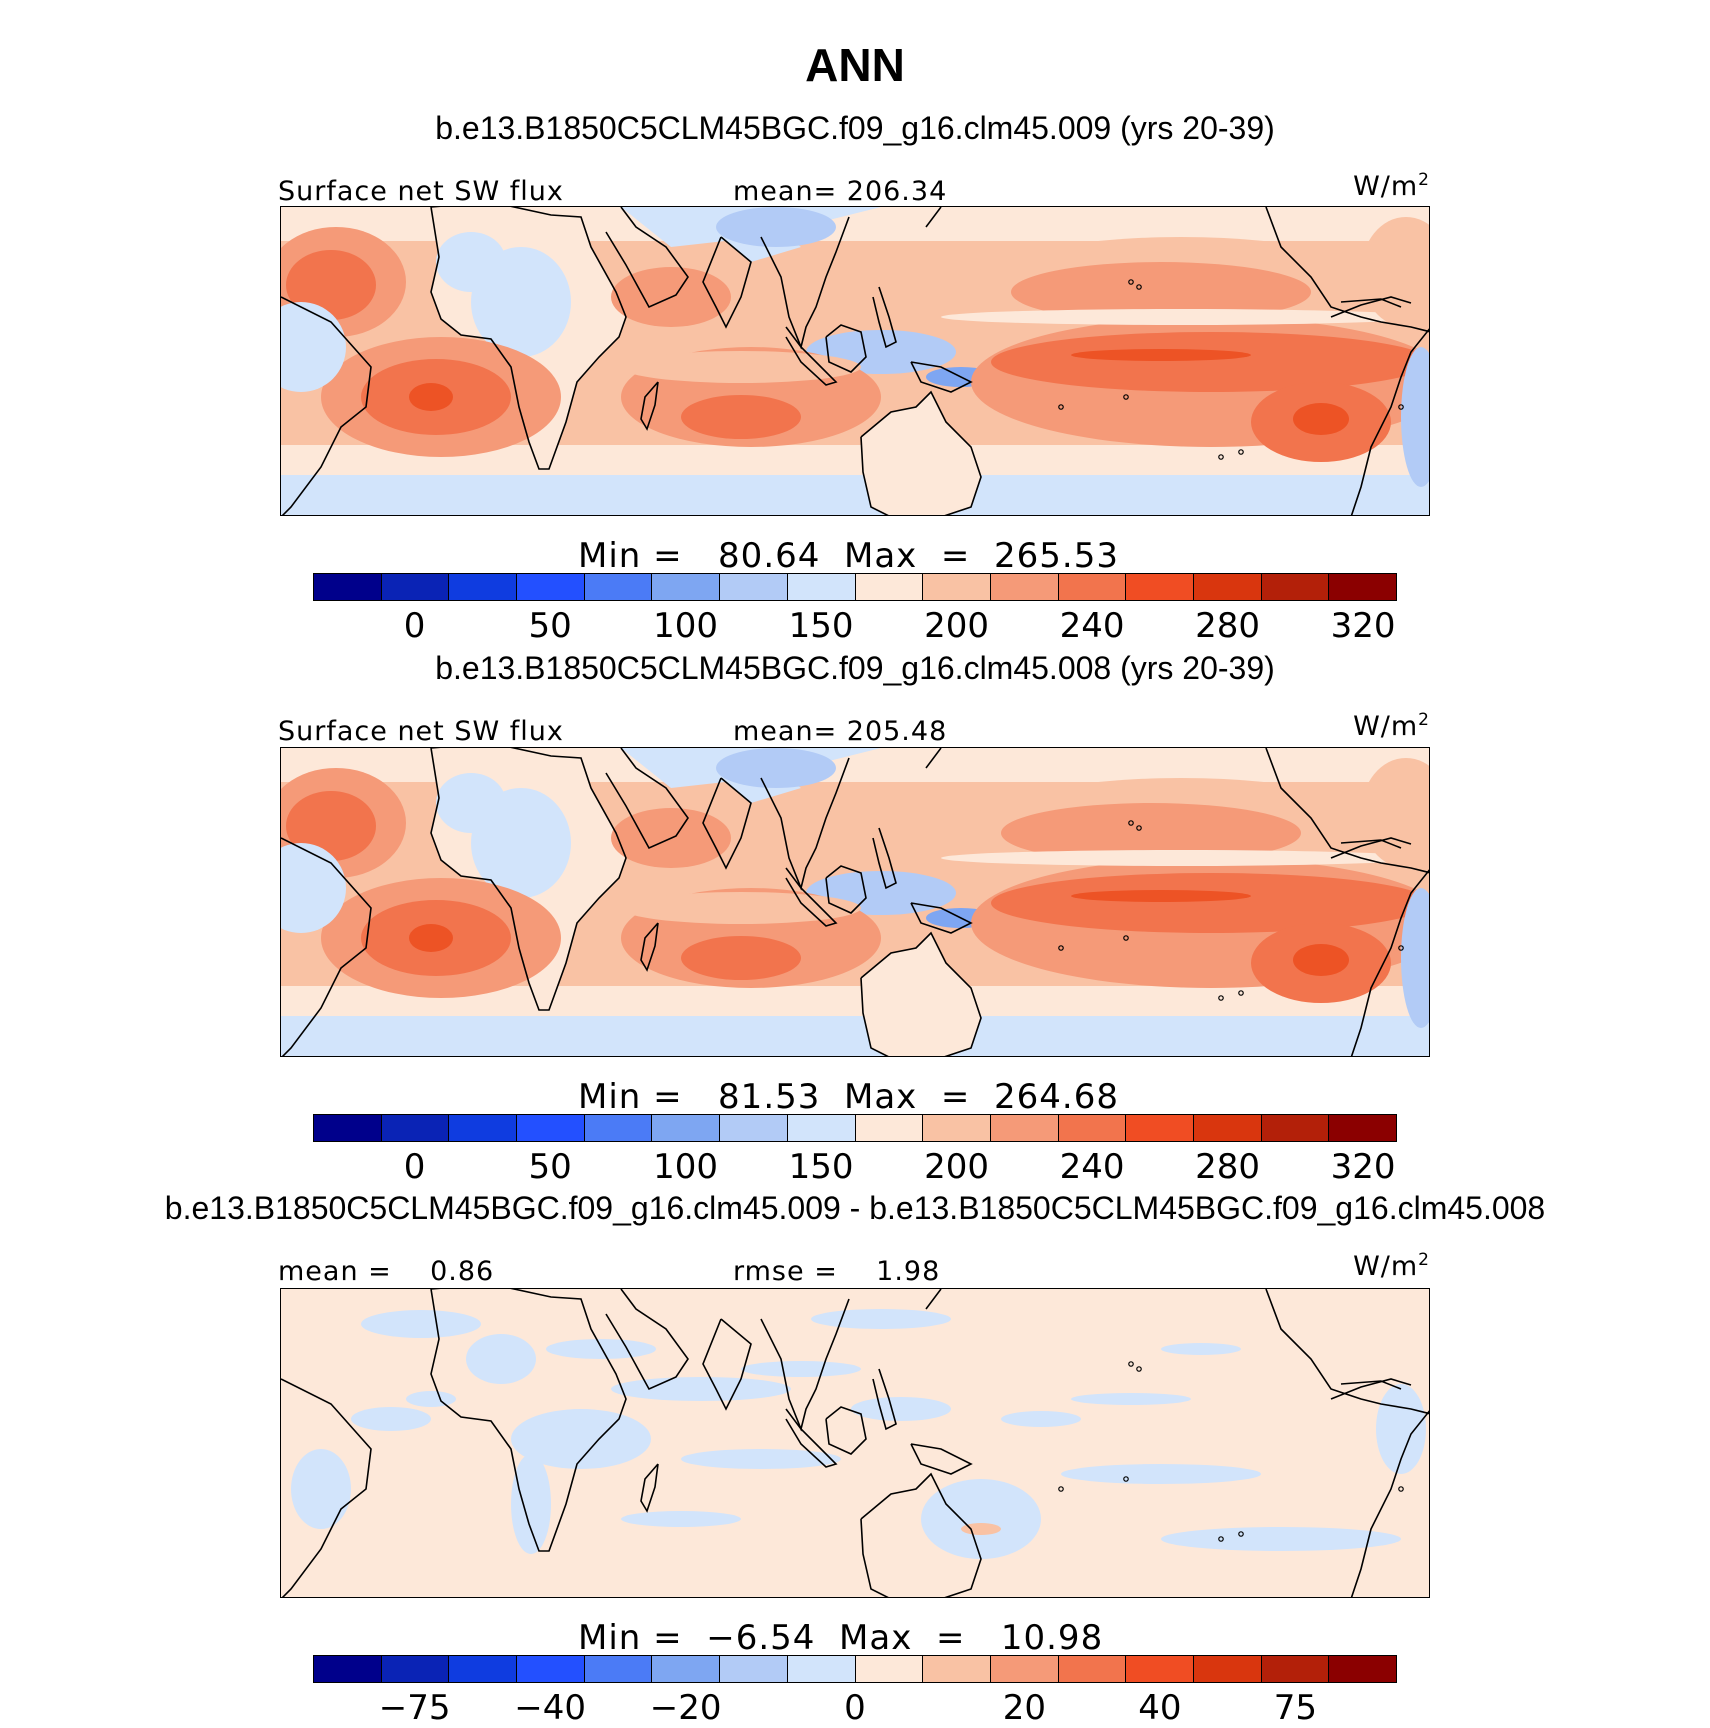  I want to click on field-sahel-cloud, so click(471, 803).